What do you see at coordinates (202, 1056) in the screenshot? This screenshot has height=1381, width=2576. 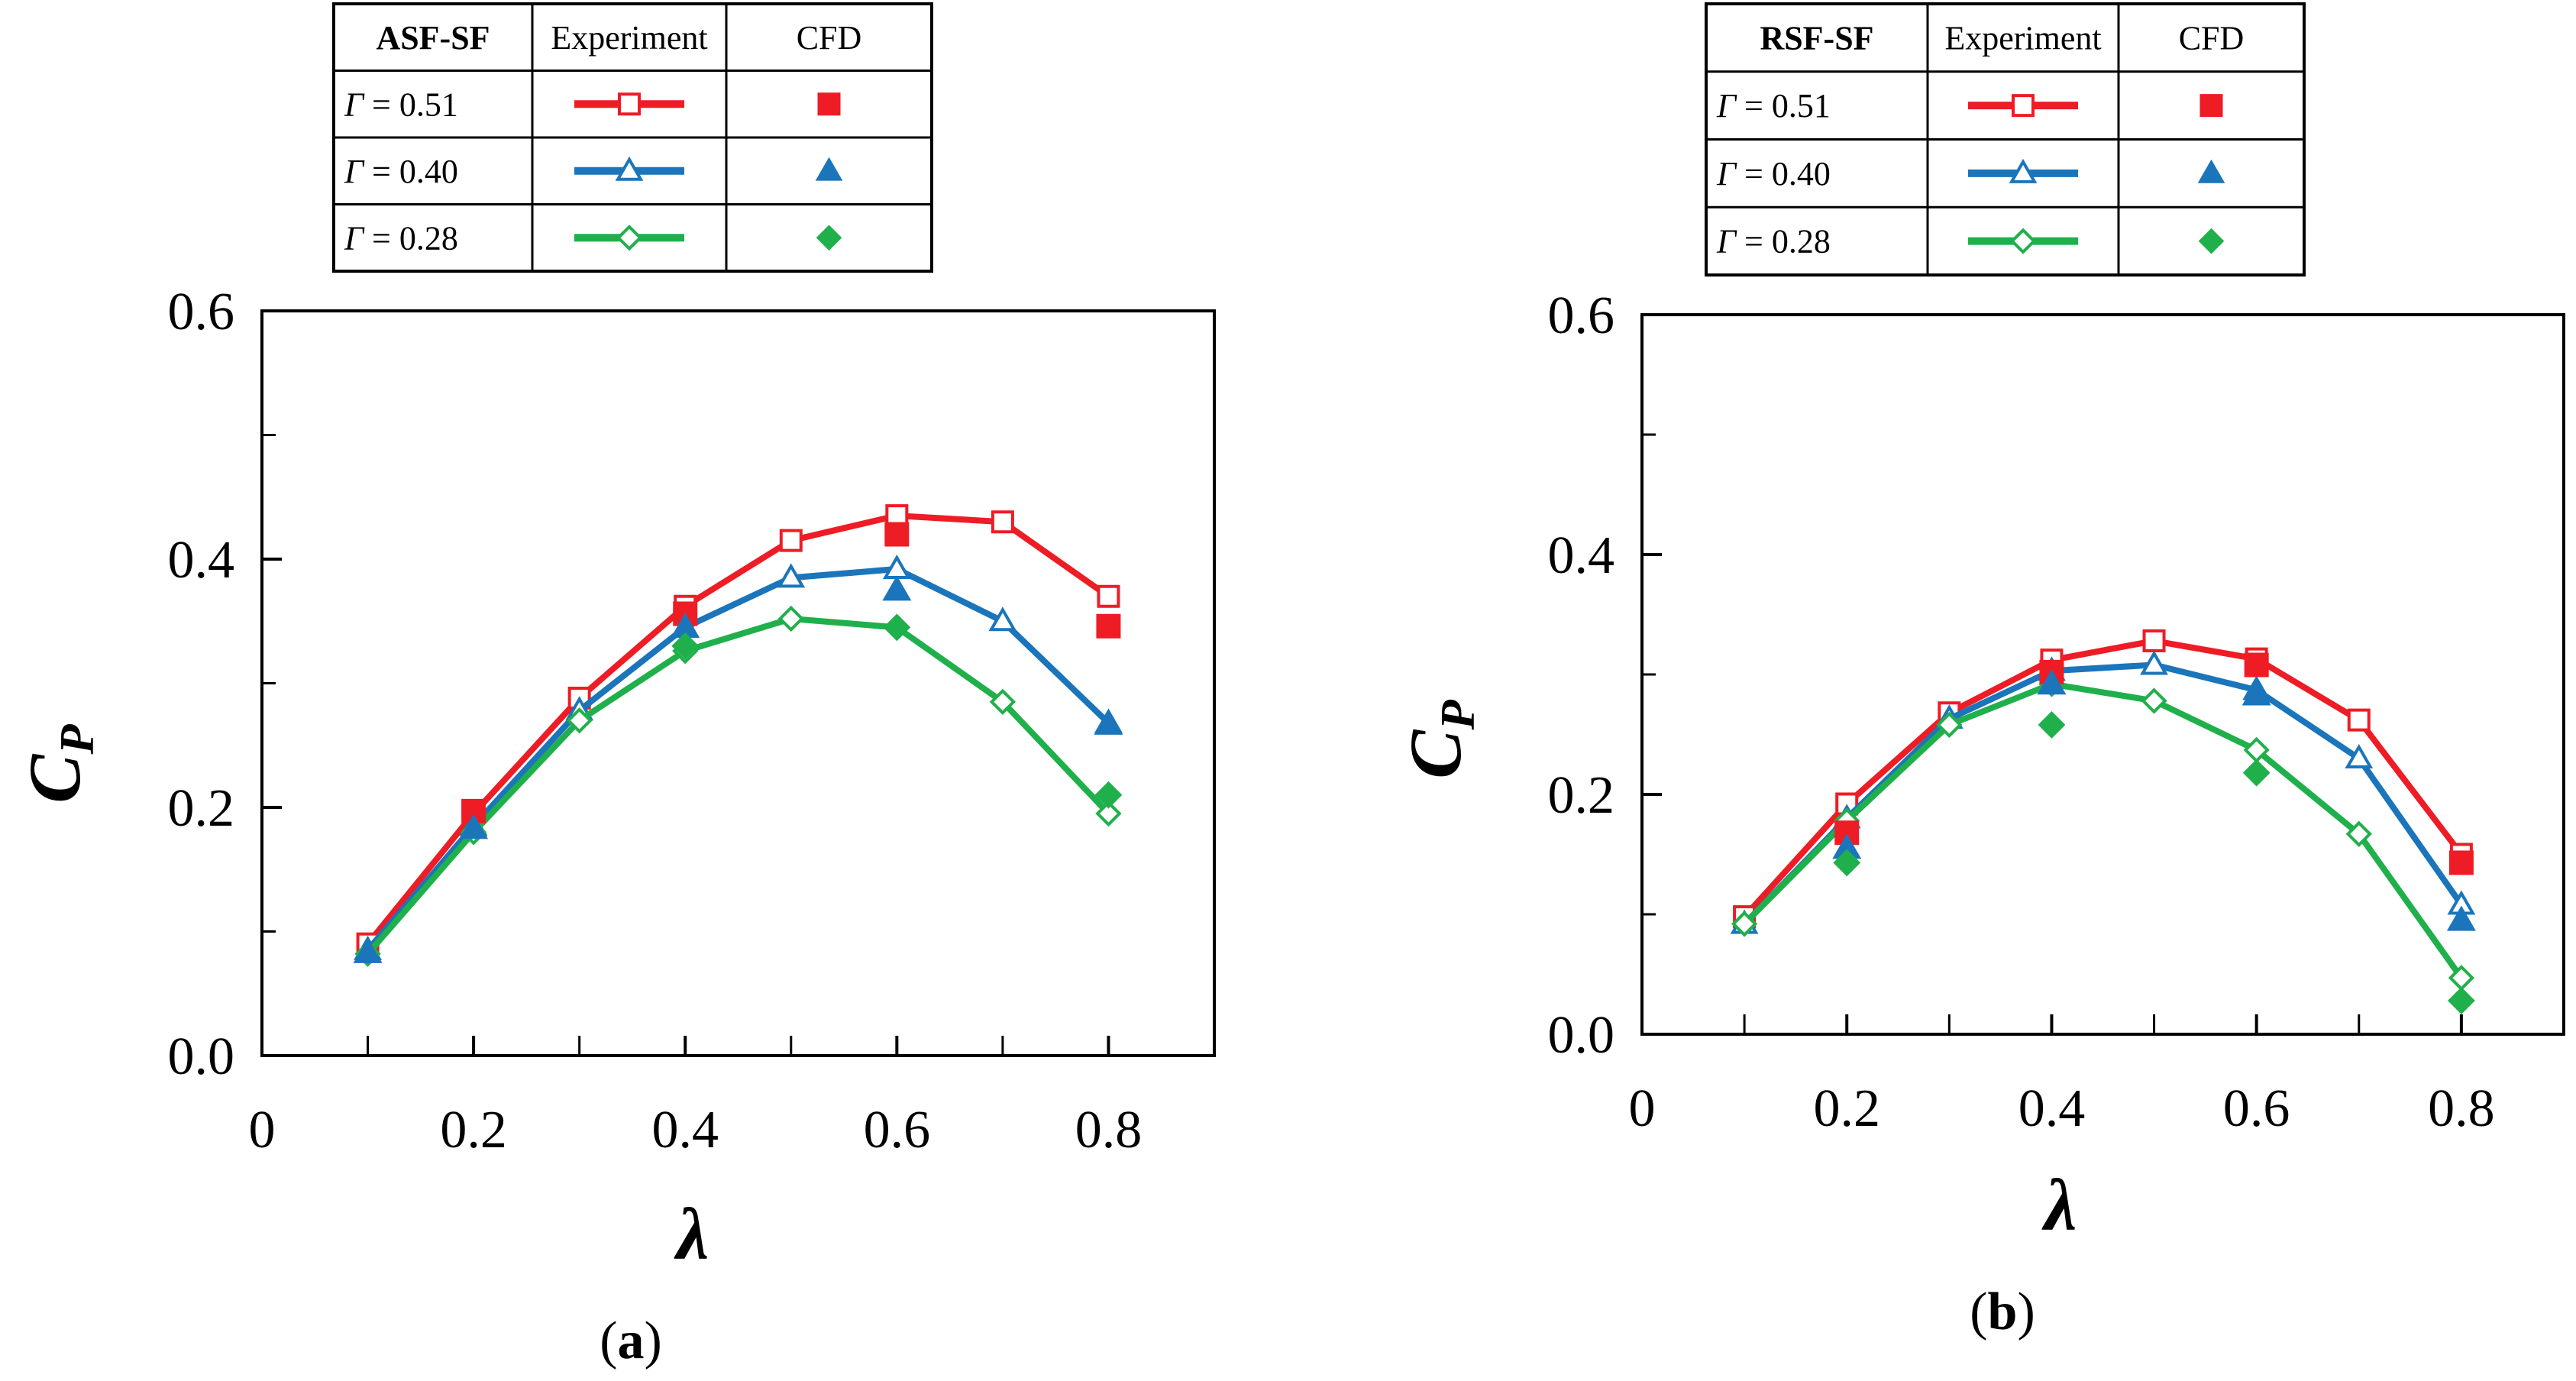 I see `panel-a-y-tick-label: 0.0` at bounding box center [202, 1056].